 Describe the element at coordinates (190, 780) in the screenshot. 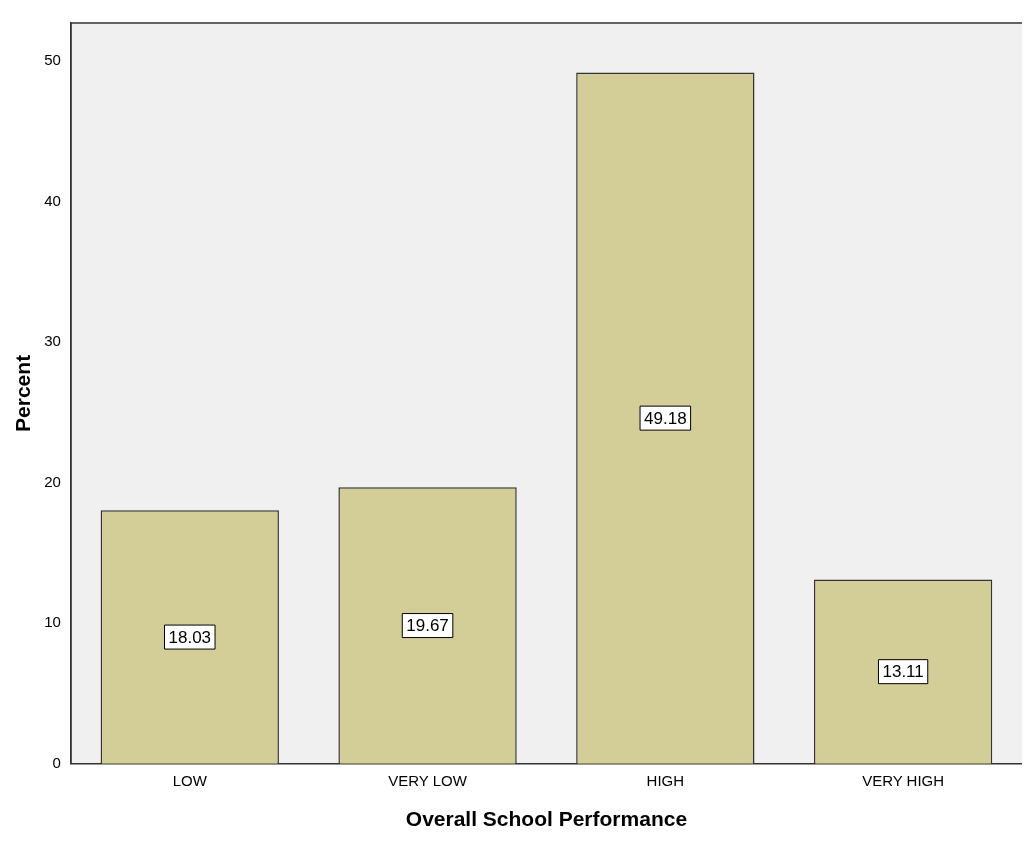

I see `x-tick-label: LOW` at that location.